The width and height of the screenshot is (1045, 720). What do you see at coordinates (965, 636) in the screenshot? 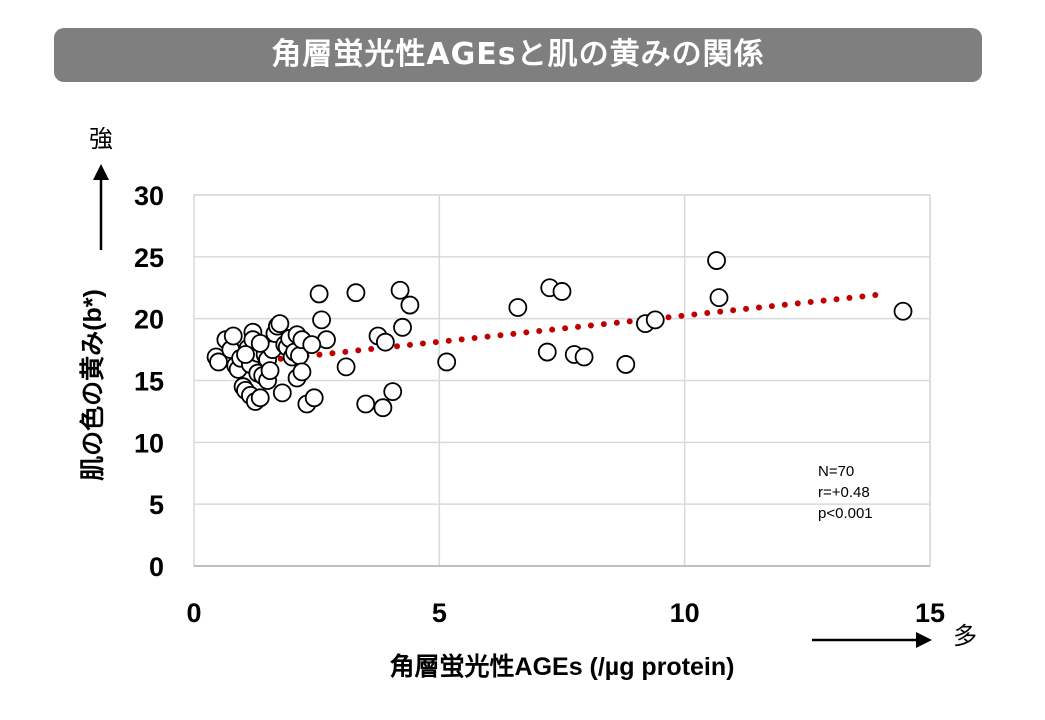
I see `x-quantity-label: 多` at bounding box center [965, 636].